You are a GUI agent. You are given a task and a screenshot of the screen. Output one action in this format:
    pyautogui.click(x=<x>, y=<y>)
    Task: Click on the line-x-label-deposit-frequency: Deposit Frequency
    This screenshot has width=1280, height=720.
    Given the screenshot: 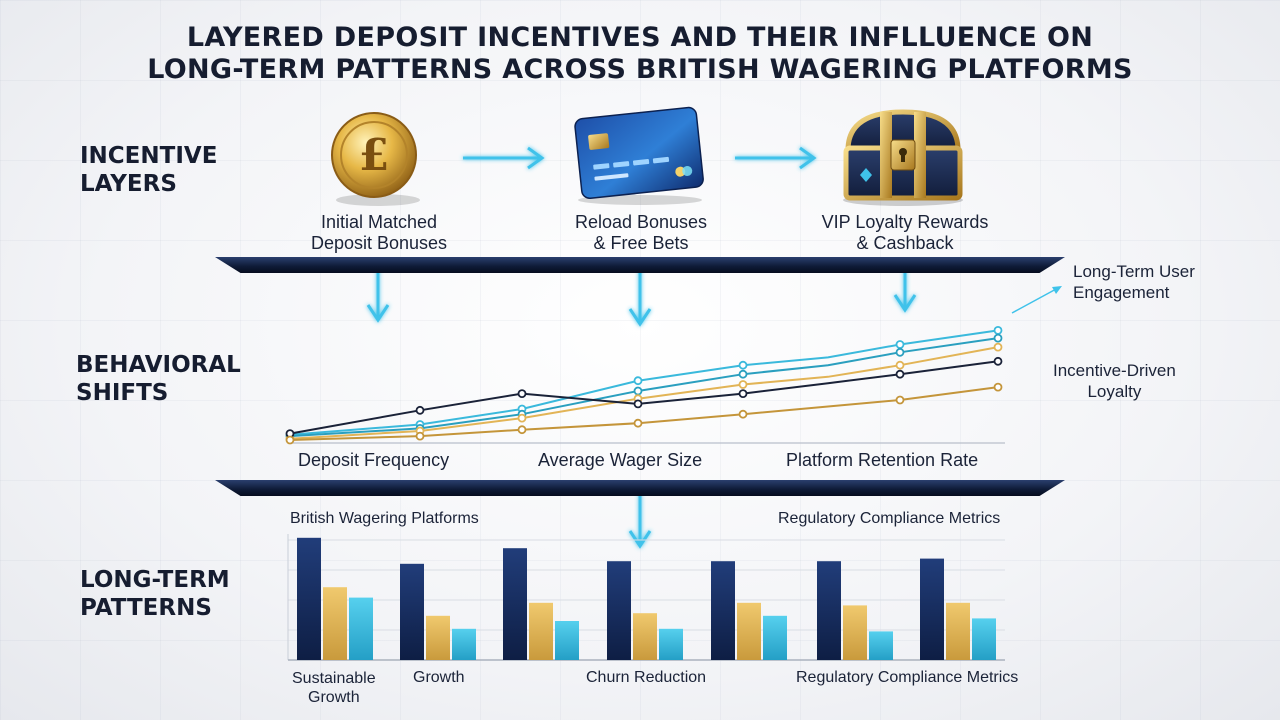 What is the action you would take?
    pyautogui.click(x=374, y=460)
    